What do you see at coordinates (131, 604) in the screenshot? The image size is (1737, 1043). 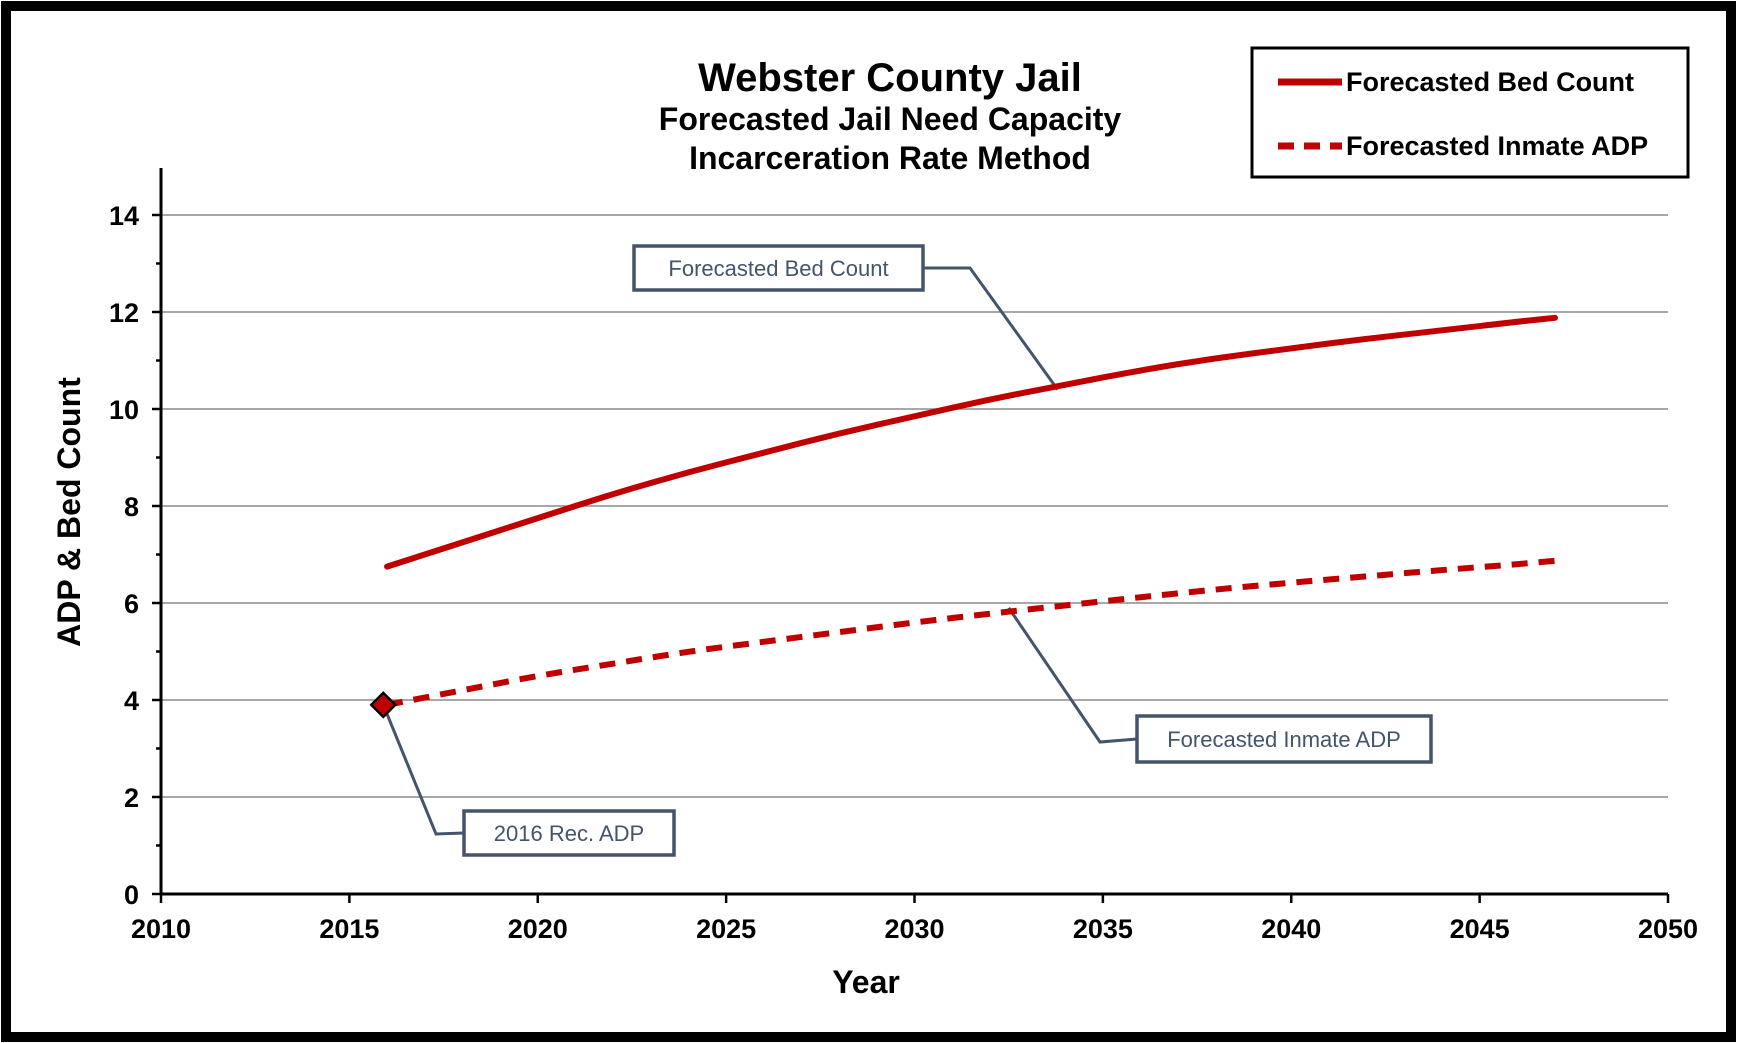 I see `y-tick-label-6: 6` at bounding box center [131, 604].